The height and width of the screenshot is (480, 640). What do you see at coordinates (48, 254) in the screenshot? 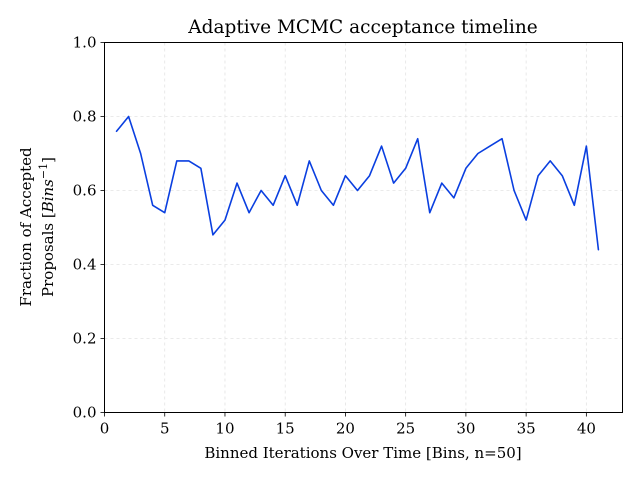
I see `y-axis-label-prefix: Proposals [` at bounding box center [48, 254].